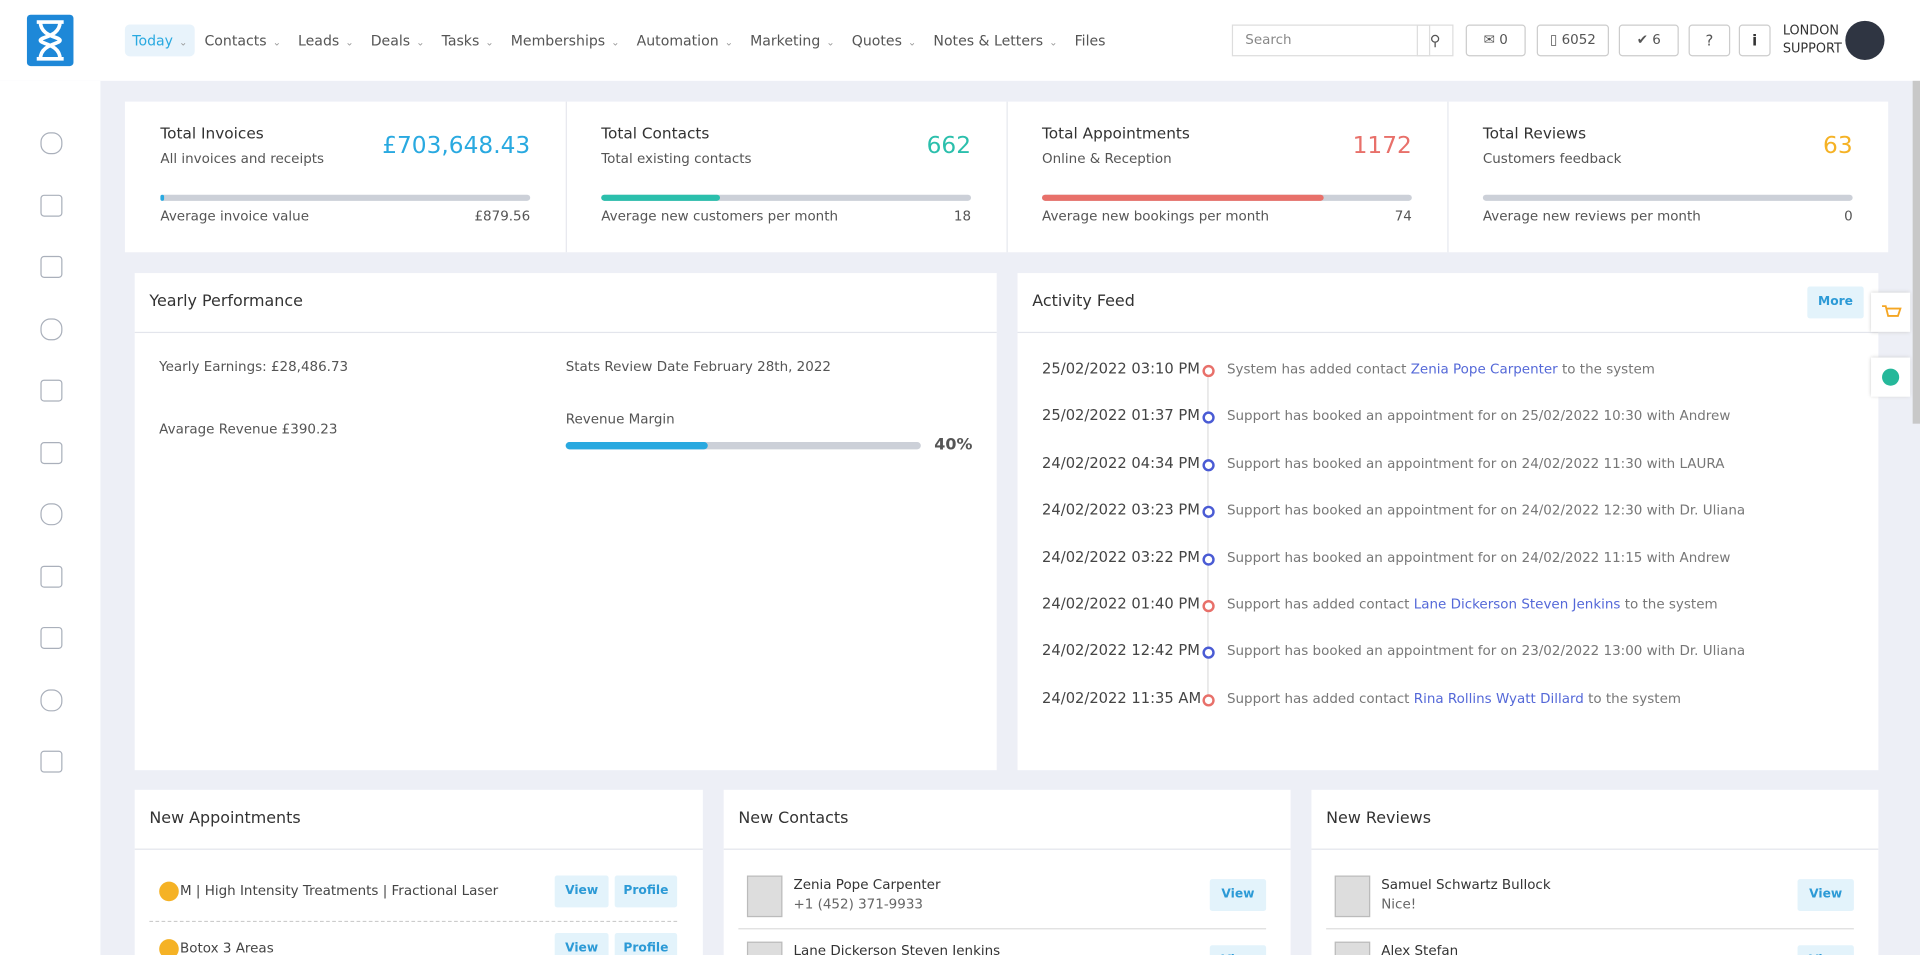 The width and height of the screenshot is (1920, 955). Describe the element at coordinates (1649, 40) in the screenshot. I see `badge: ✔ 6` at that location.